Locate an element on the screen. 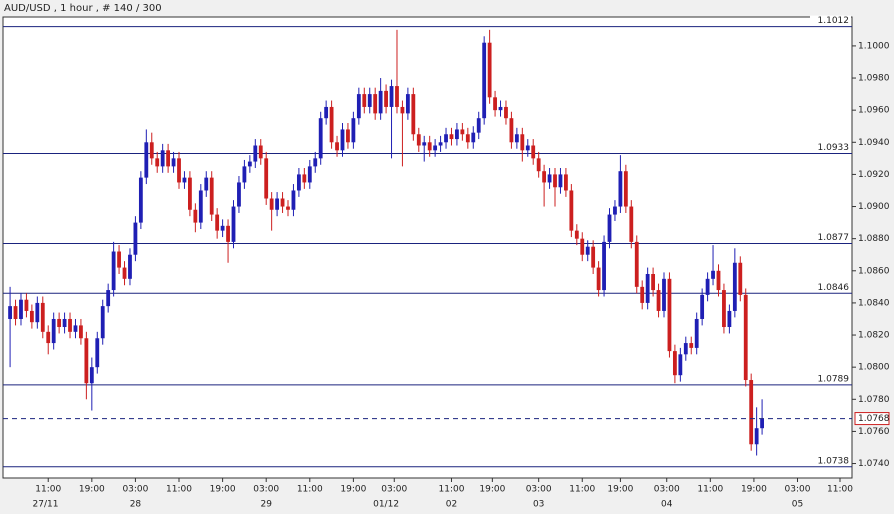 Image resolution: width=894 pixels, height=514 pixels. x-tick-label: 19:00 is located at coordinates (754, 490).